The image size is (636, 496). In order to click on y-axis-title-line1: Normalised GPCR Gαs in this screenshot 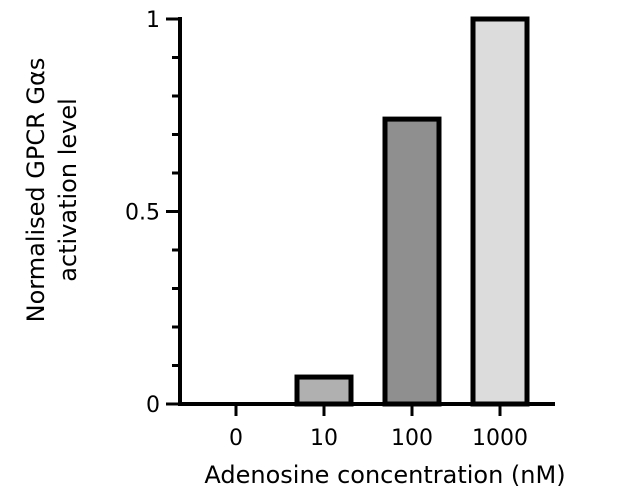, I will do `click(36, 190)`.